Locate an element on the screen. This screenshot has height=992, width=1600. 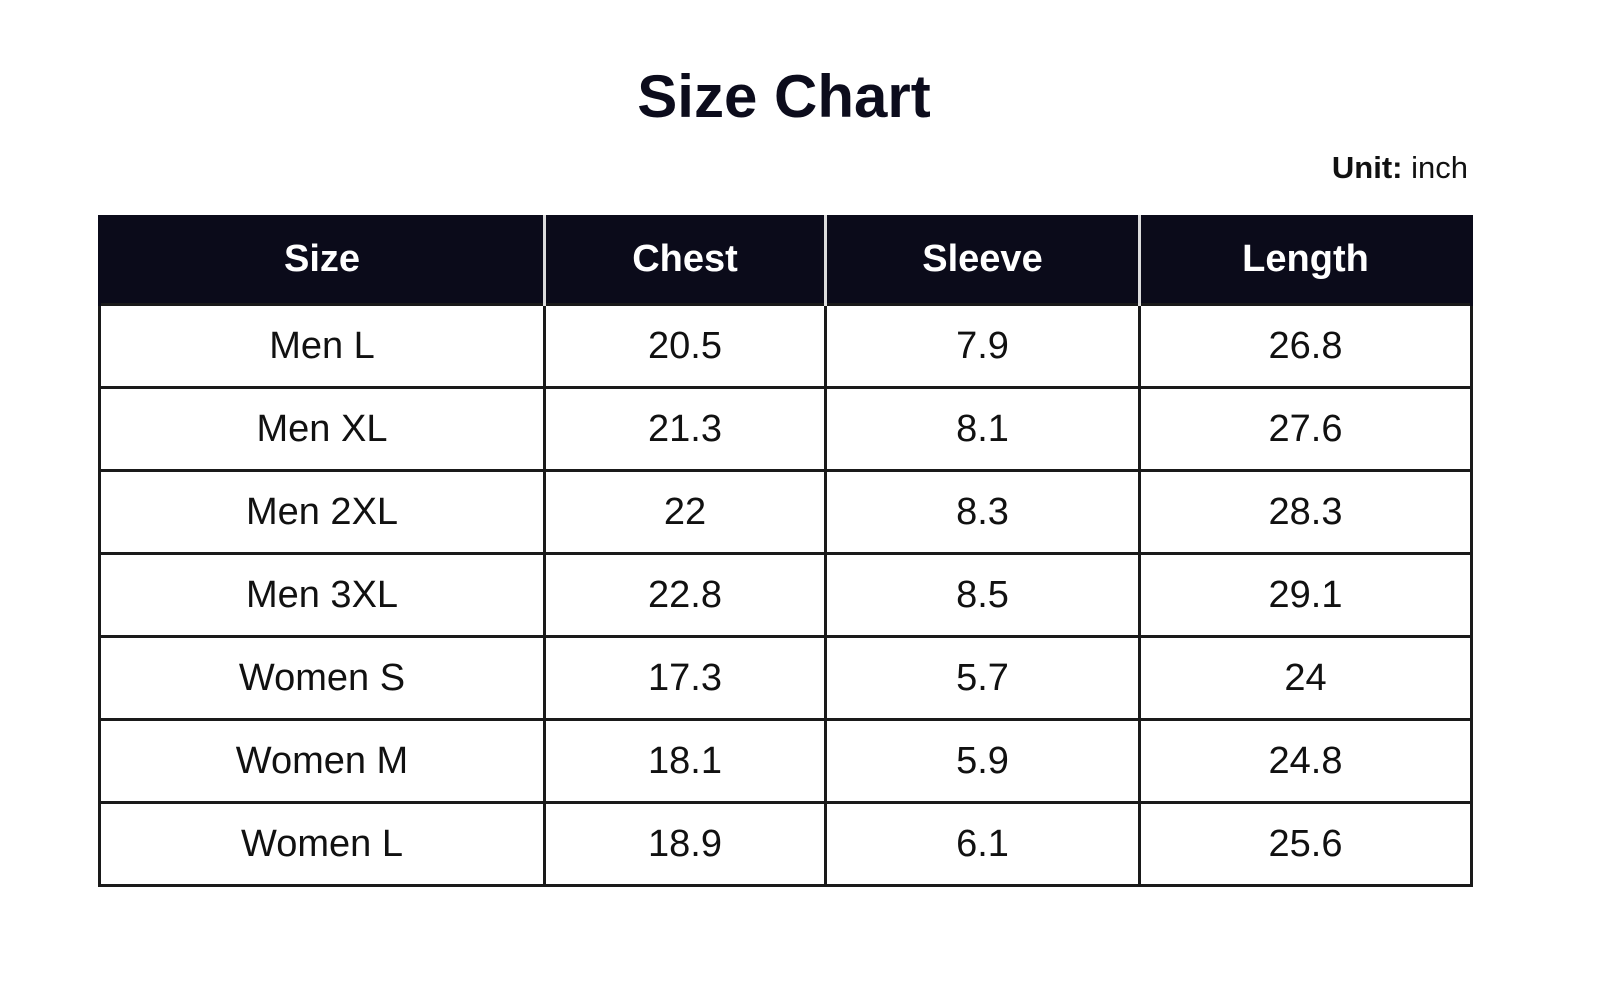
size-cell: Men L is located at coordinates (322, 346).